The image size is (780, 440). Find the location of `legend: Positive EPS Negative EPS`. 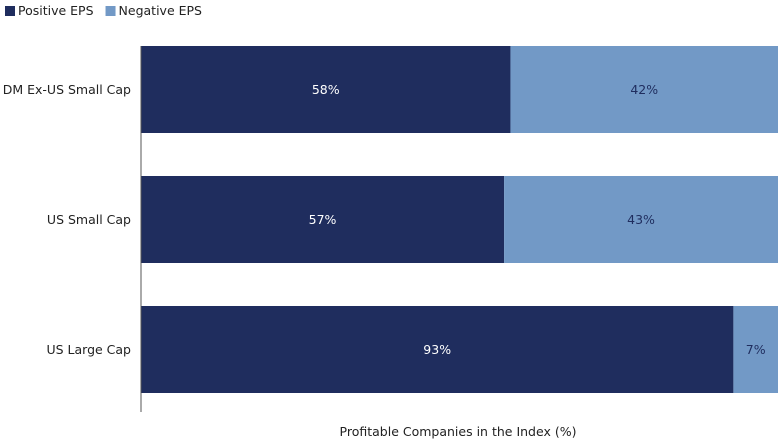

legend: Positive EPS Negative EPS is located at coordinates (103, 10).